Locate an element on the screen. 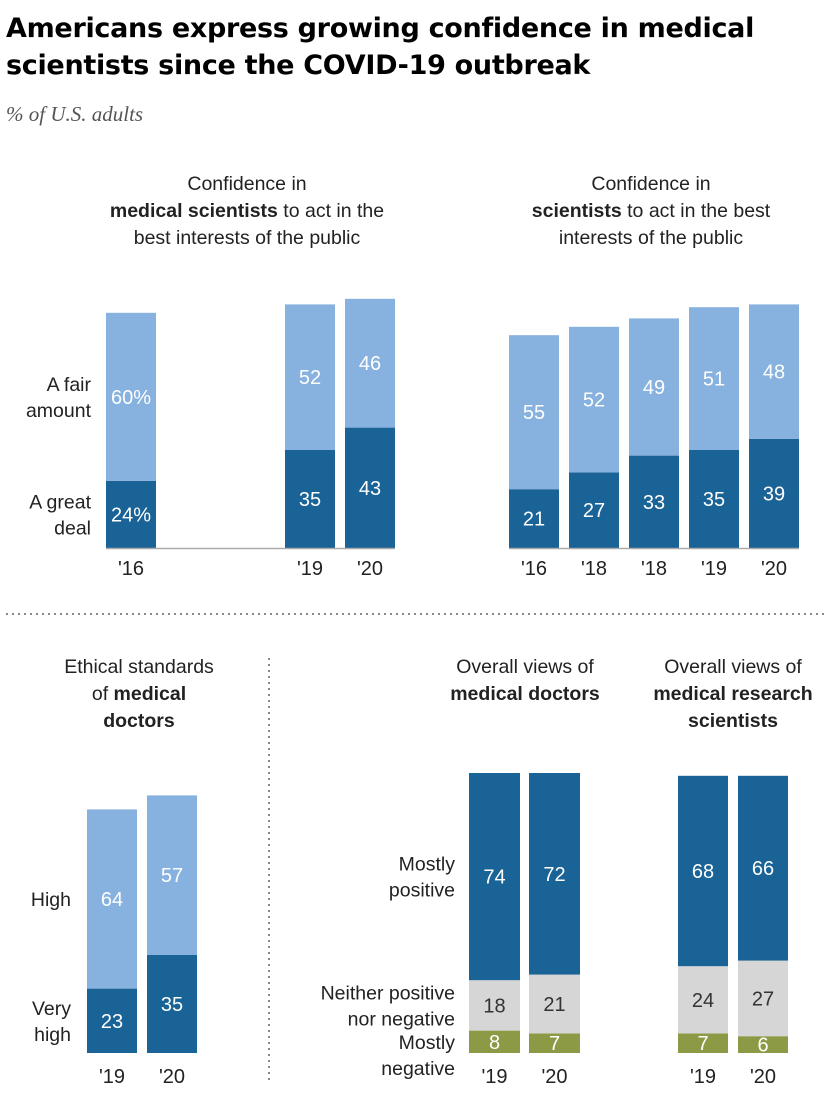  p1-value-label-1-1: 24% is located at coordinates (131, 515).